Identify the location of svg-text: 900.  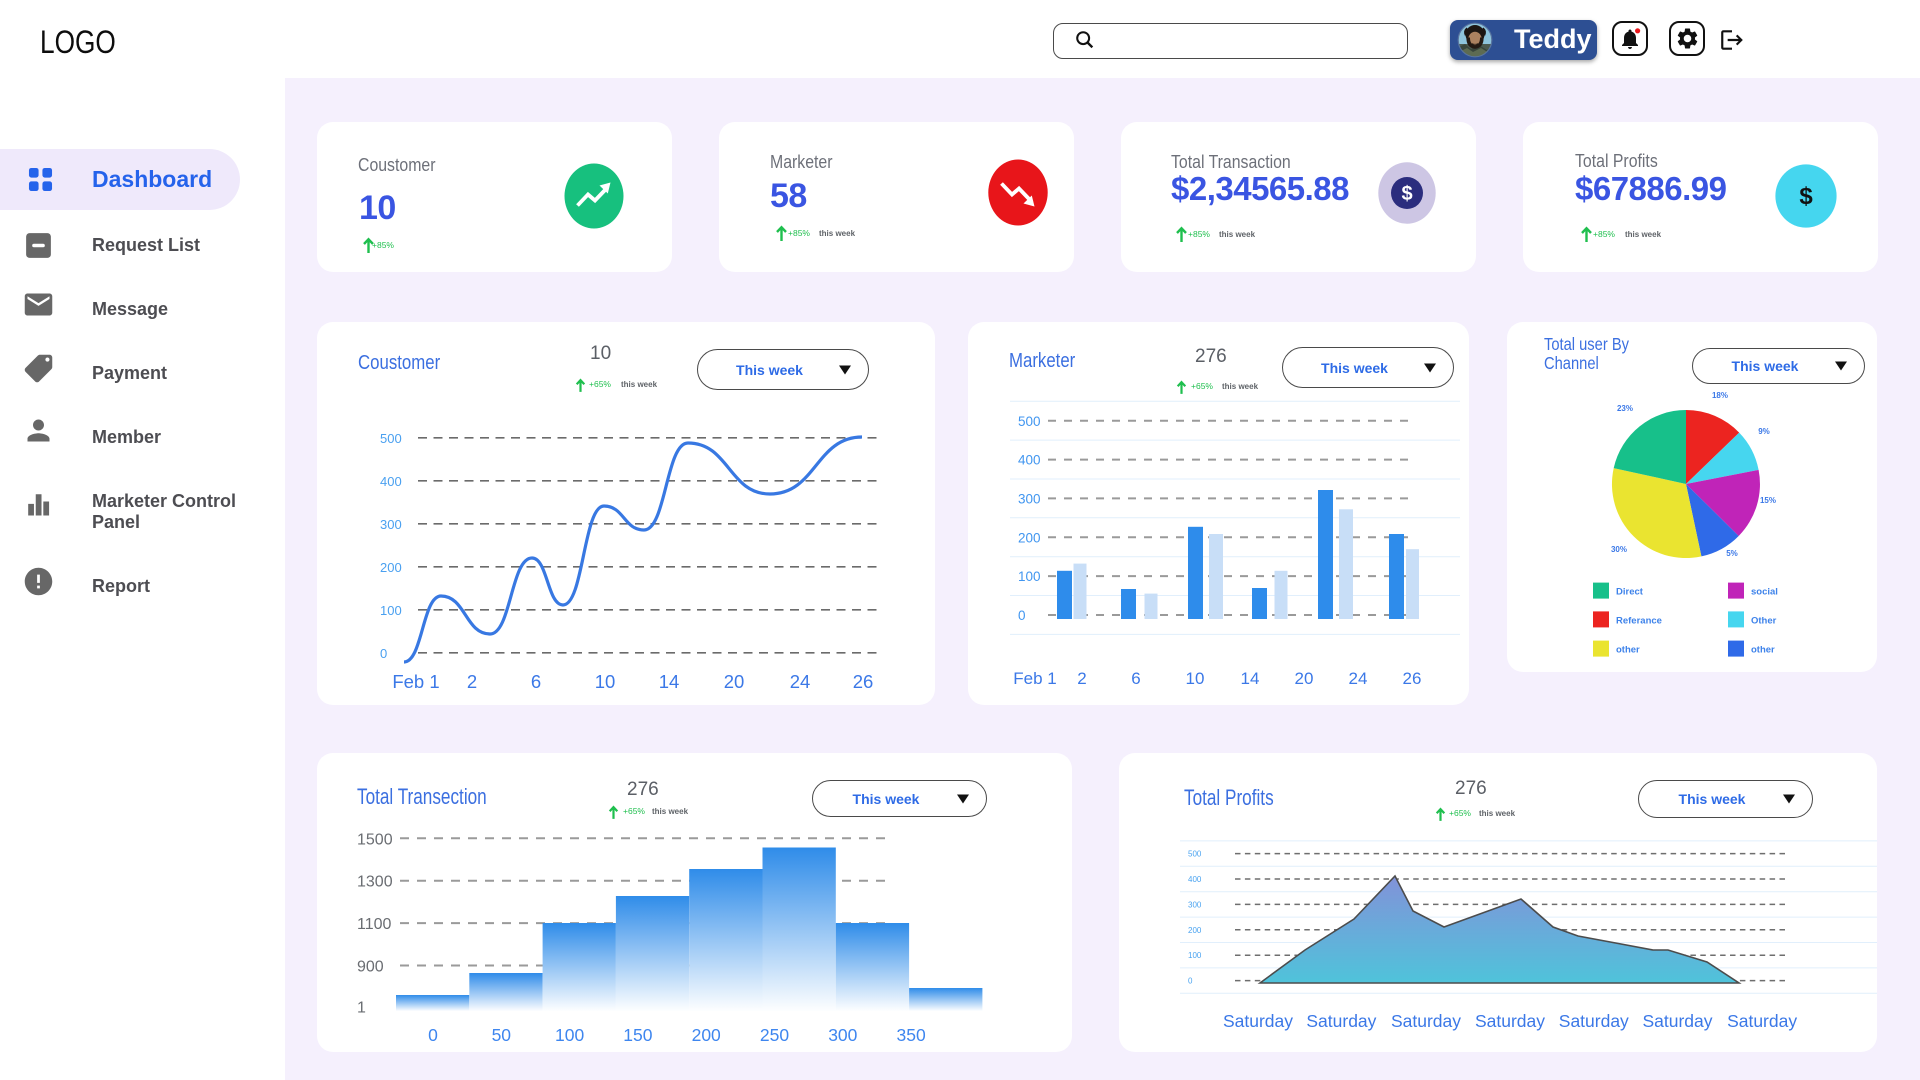
(370, 967).